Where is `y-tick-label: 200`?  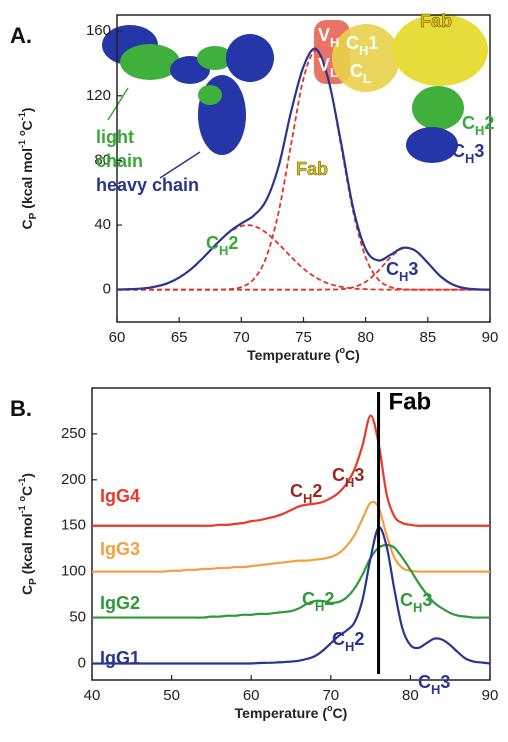 y-tick-label: 200 is located at coordinates (73, 479).